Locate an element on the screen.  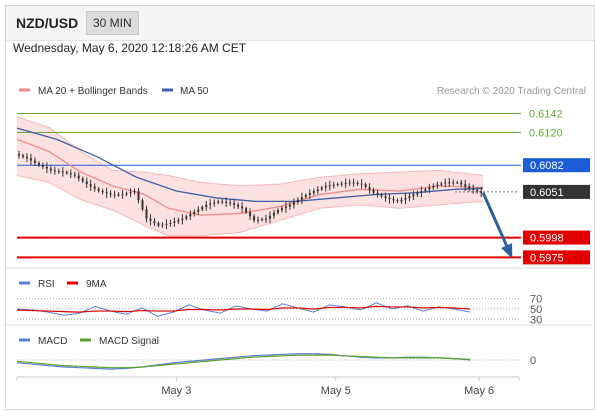
level-tag-0.6082 is located at coordinates (556, 165).